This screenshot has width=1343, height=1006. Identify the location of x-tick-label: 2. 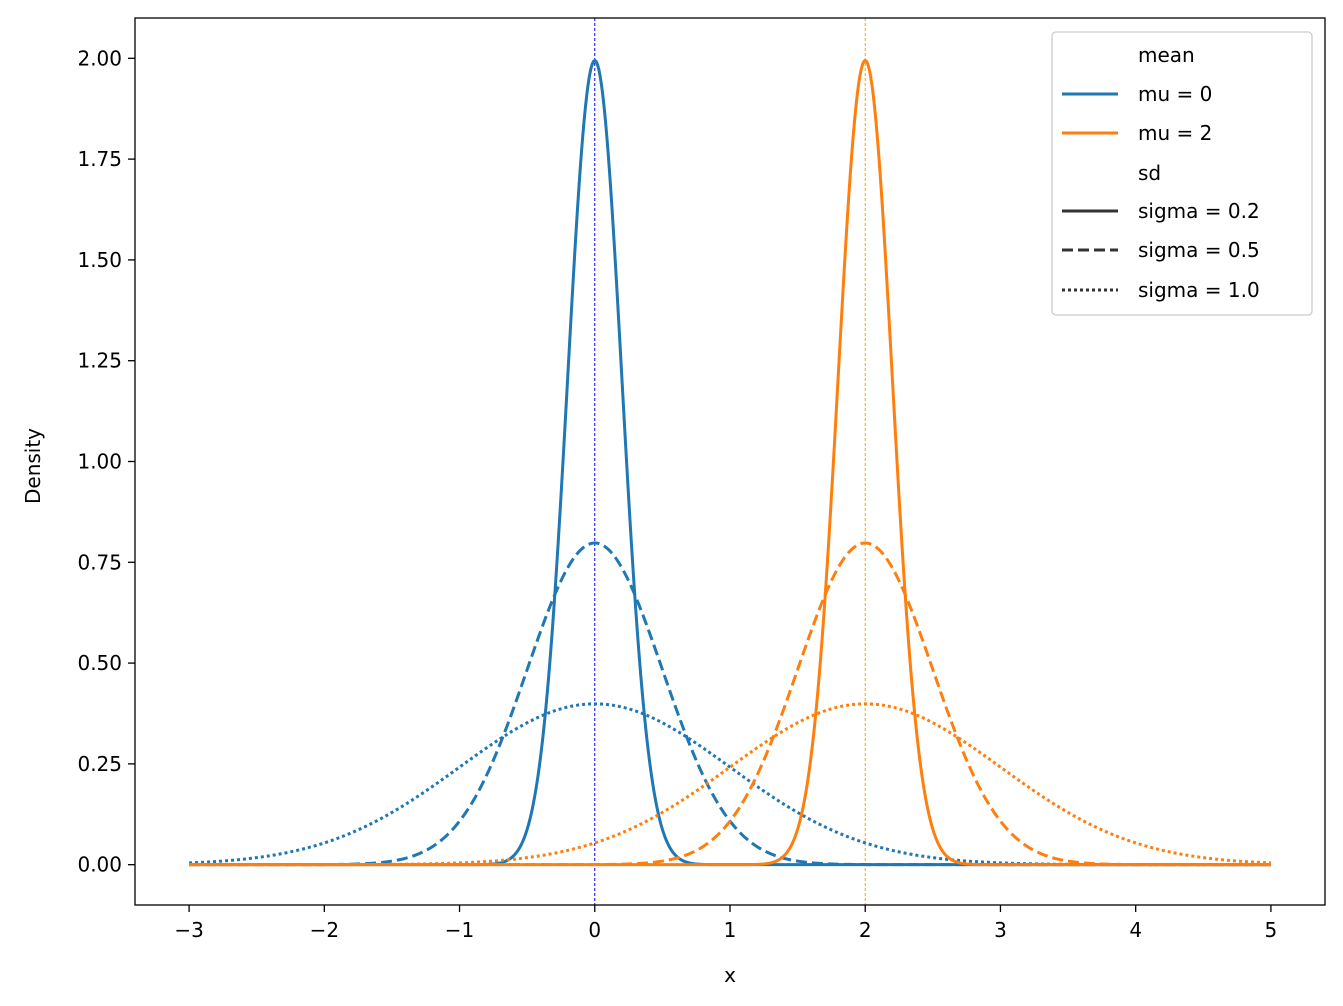
(865, 930).